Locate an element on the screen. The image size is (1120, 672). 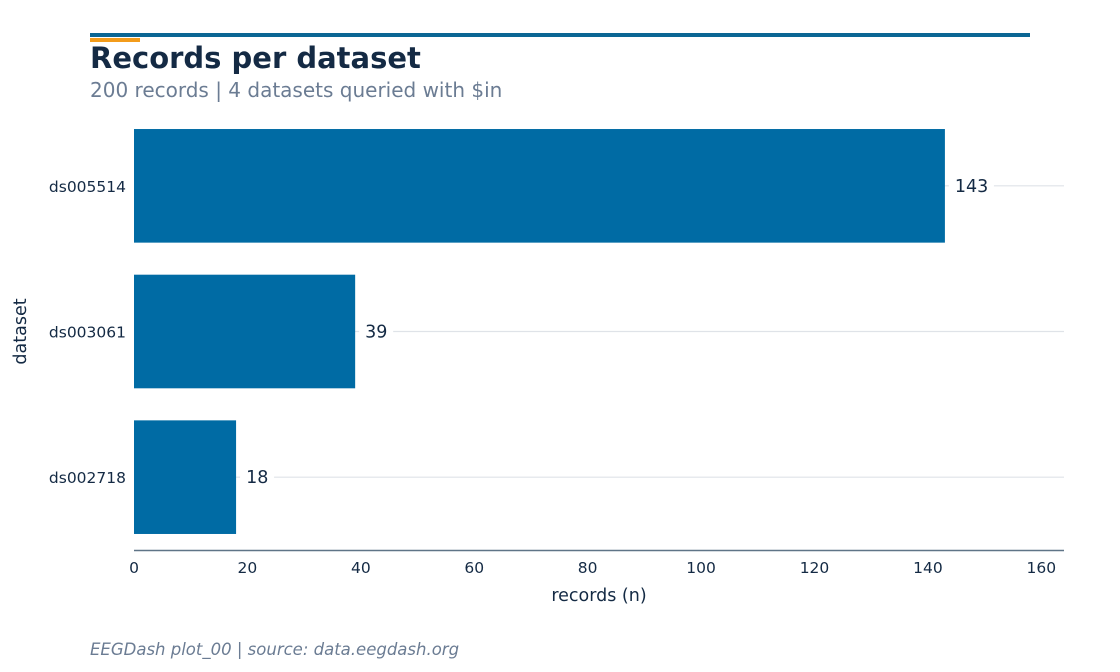
data-label: 143 is located at coordinates (971, 187).